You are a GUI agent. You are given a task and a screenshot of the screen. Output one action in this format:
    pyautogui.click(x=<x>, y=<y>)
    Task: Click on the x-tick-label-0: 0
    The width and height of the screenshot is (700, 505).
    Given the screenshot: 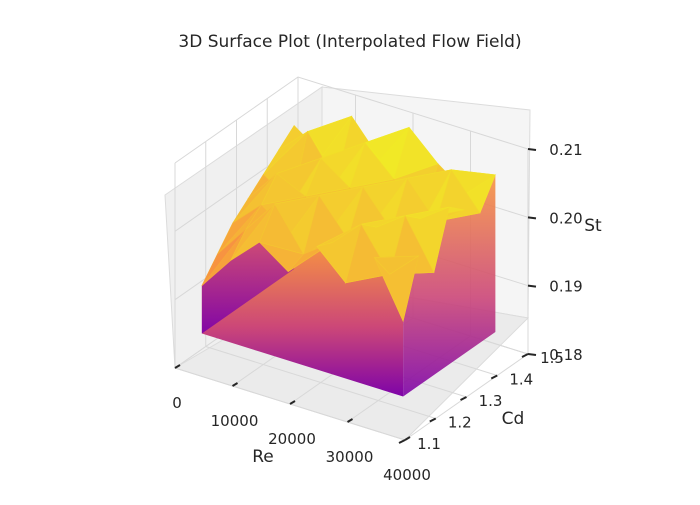 What is the action you would take?
    pyautogui.click(x=177, y=403)
    